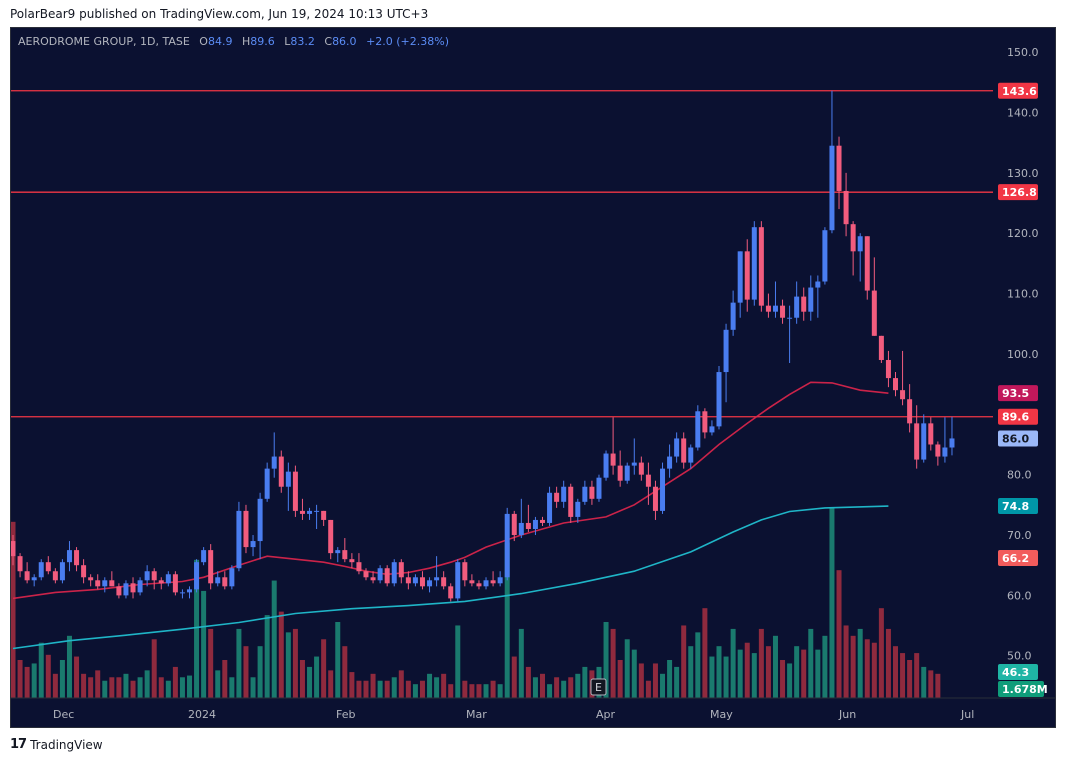 This screenshot has width=1067, height=763. I want to click on close-value: 86.0, so click(344, 41).